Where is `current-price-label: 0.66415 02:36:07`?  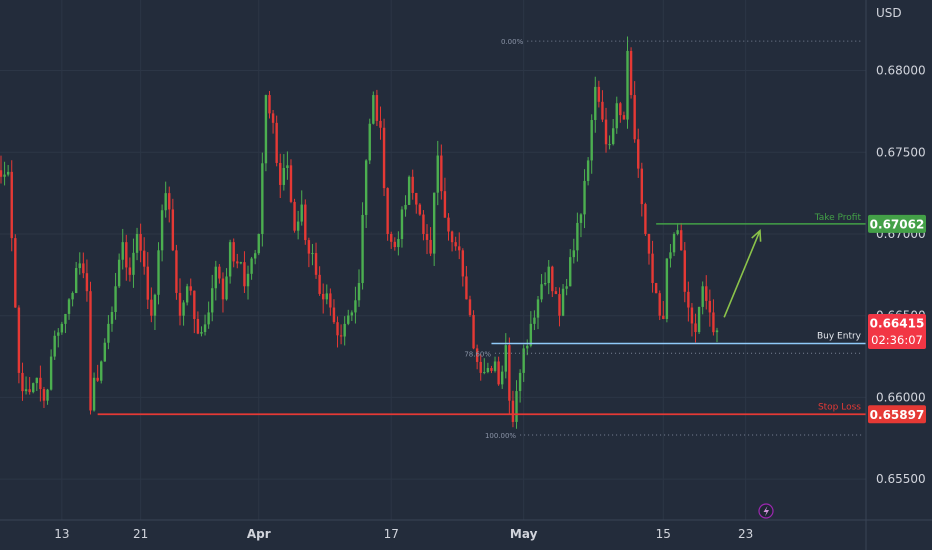
current-price-label: 0.66415 02:36:07 is located at coordinates (897, 332).